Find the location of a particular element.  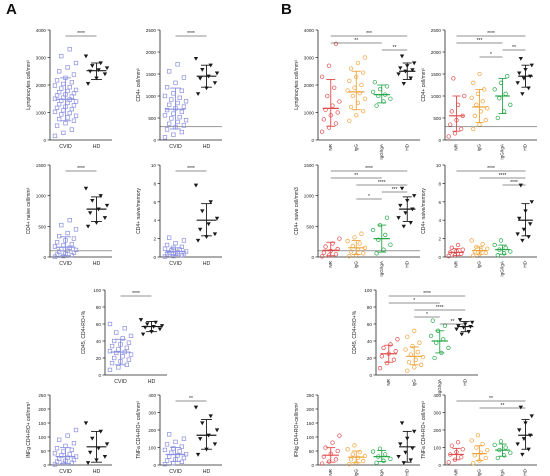

y-tick-label: 50 is located at coordinates (44, 451).